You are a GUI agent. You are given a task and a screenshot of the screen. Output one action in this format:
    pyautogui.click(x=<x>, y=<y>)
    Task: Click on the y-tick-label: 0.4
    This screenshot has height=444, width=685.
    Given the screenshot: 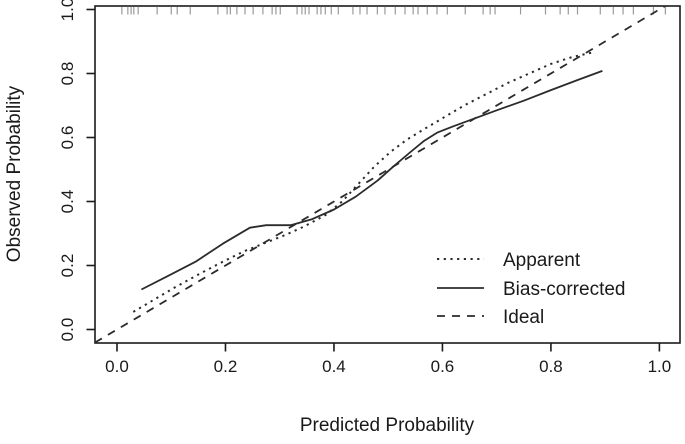 What is the action you would take?
    pyautogui.click(x=67, y=202)
    